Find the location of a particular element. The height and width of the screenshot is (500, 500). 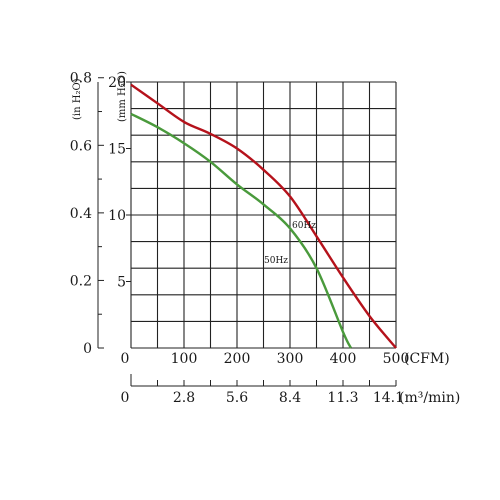

x-cfm-tick-label: 300 is located at coordinates (290, 359).